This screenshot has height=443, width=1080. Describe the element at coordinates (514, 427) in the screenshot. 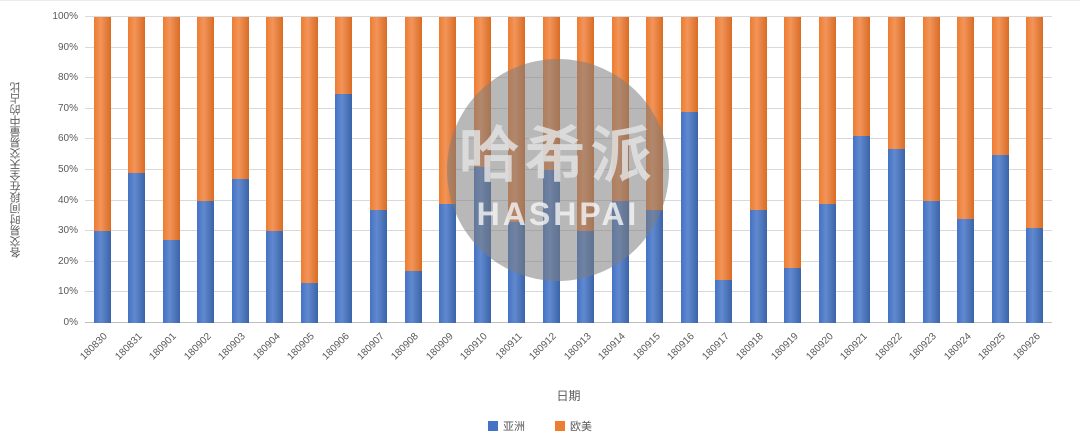

I see `legend-label: 亚洲` at that location.